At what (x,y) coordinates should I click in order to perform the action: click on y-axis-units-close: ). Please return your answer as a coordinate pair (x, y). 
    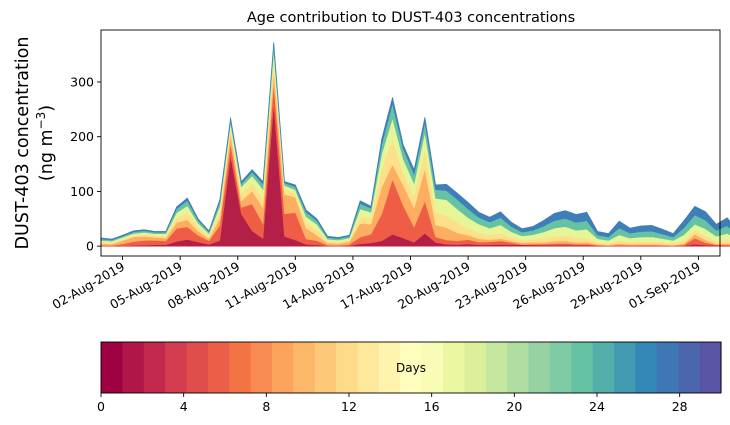
    Looking at the image, I should click on (47, 108).